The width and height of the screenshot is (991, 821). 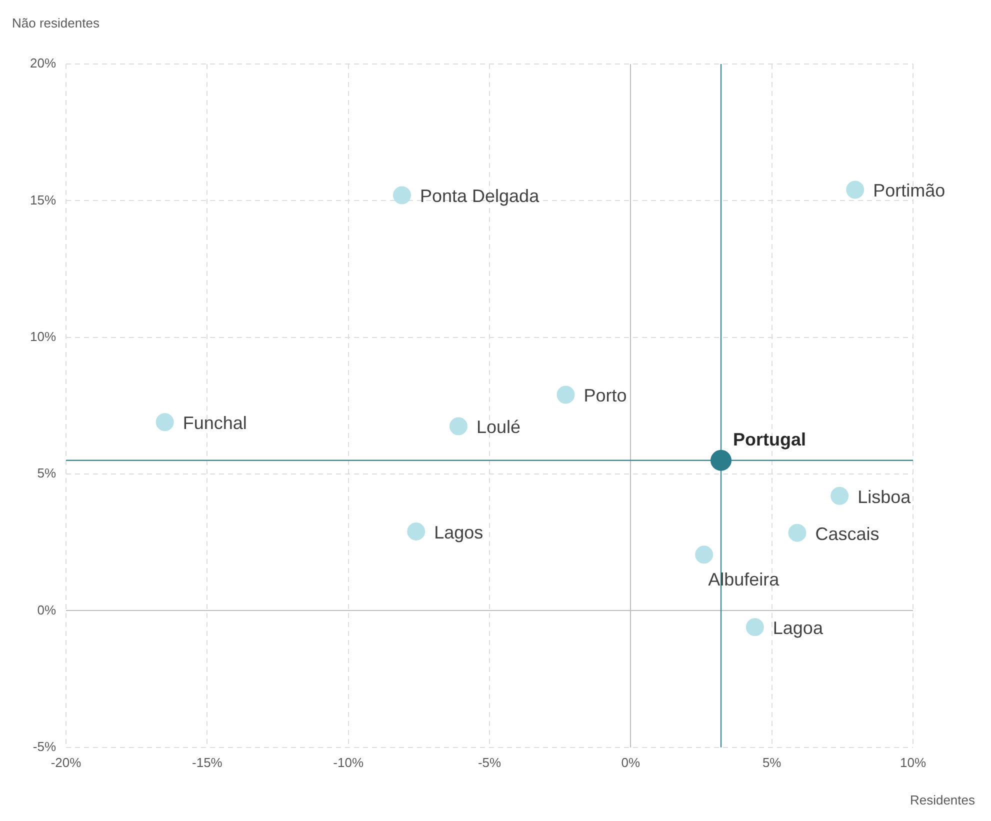 I want to click on y-tick-label: 5%, so click(x=46, y=473).